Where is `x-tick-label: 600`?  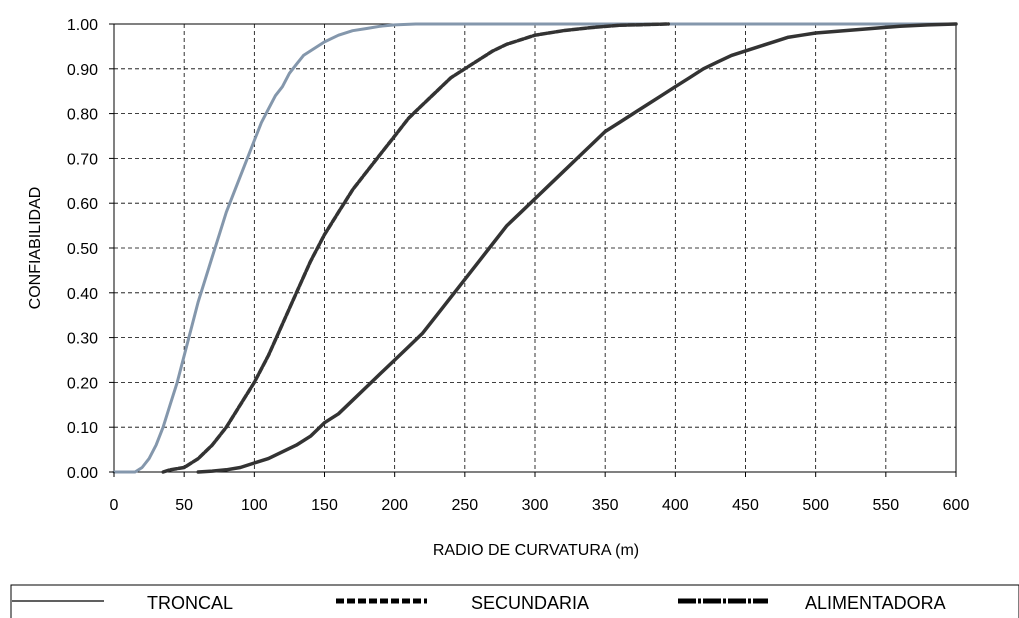
x-tick-label: 600 is located at coordinates (956, 505).